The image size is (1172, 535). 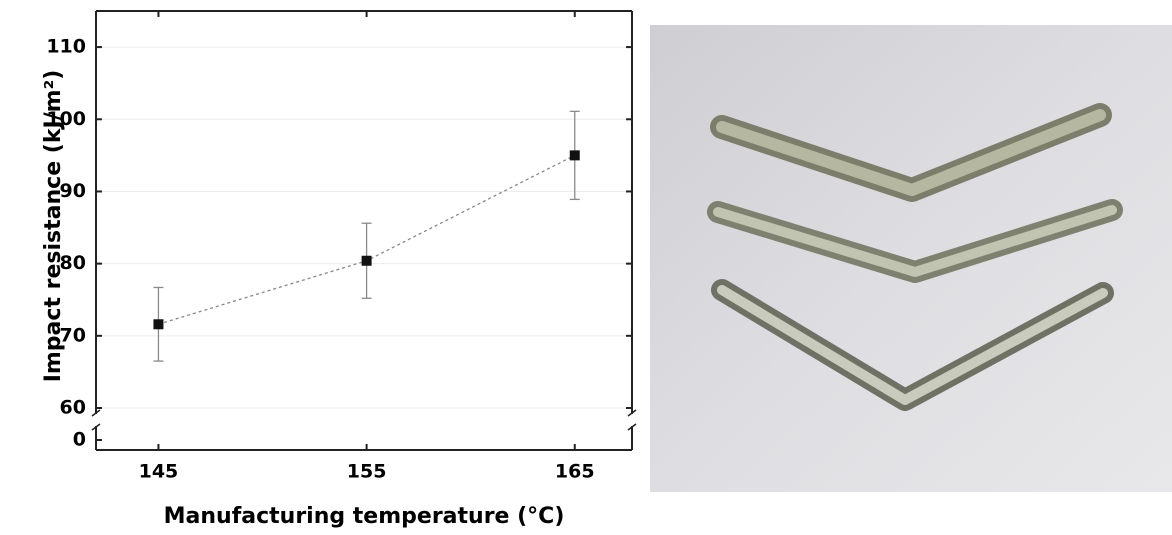 I want to click on x-axis-label: Manufacturing temperature (°C), so click(x=364, y=516).